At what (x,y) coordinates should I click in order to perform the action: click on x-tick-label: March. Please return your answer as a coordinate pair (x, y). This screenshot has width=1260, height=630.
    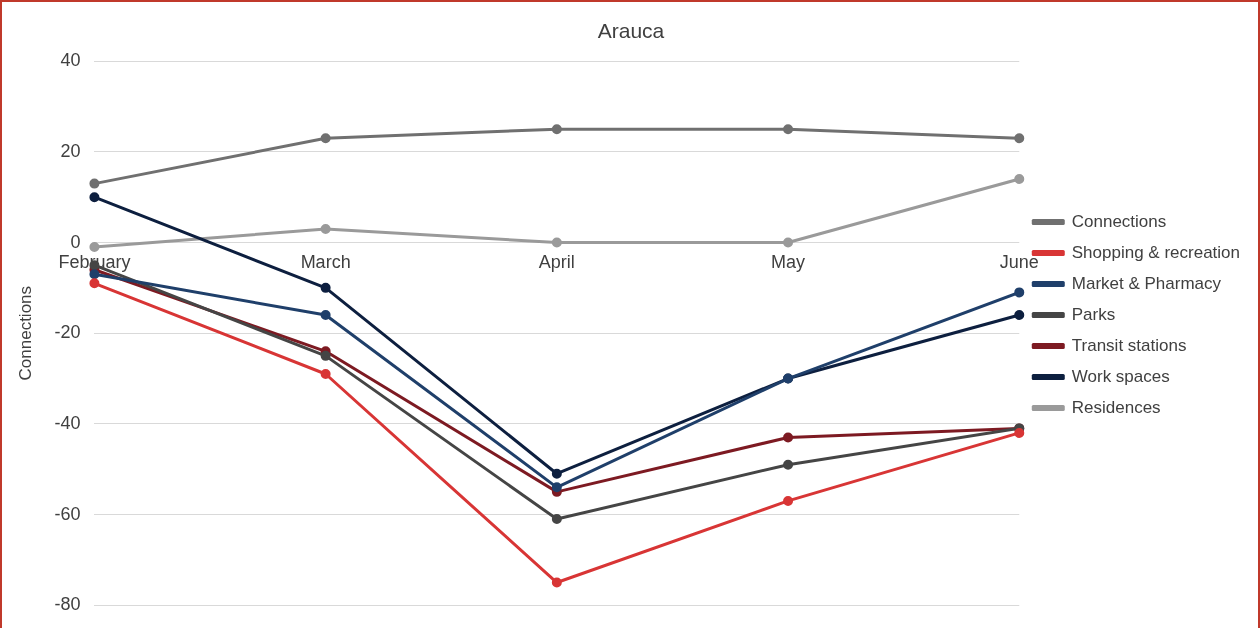
    Looking at the image, I should click on (325, 262).